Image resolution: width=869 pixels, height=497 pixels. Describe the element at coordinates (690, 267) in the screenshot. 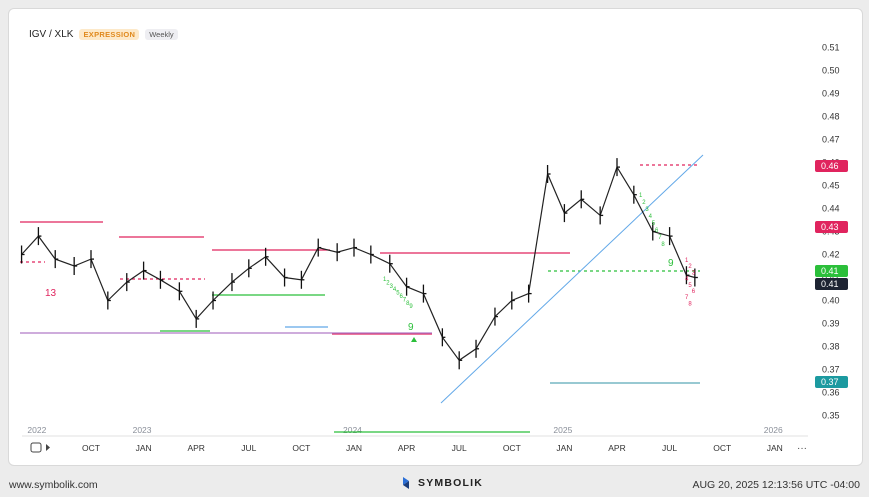

I see `countdown-count: 2` at that location.